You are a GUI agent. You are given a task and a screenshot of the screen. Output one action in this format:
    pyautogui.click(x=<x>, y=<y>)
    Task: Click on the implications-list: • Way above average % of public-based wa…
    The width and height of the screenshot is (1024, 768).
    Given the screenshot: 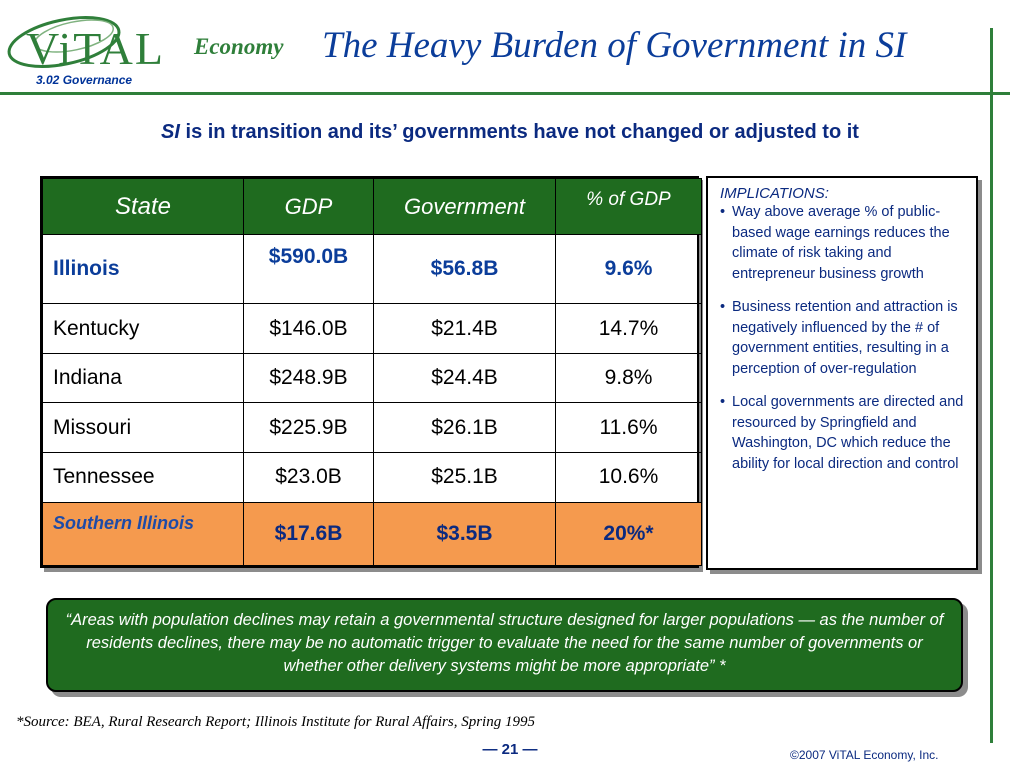 What is the action you would take?
    pyautogui.click(x=844, y=338)
    